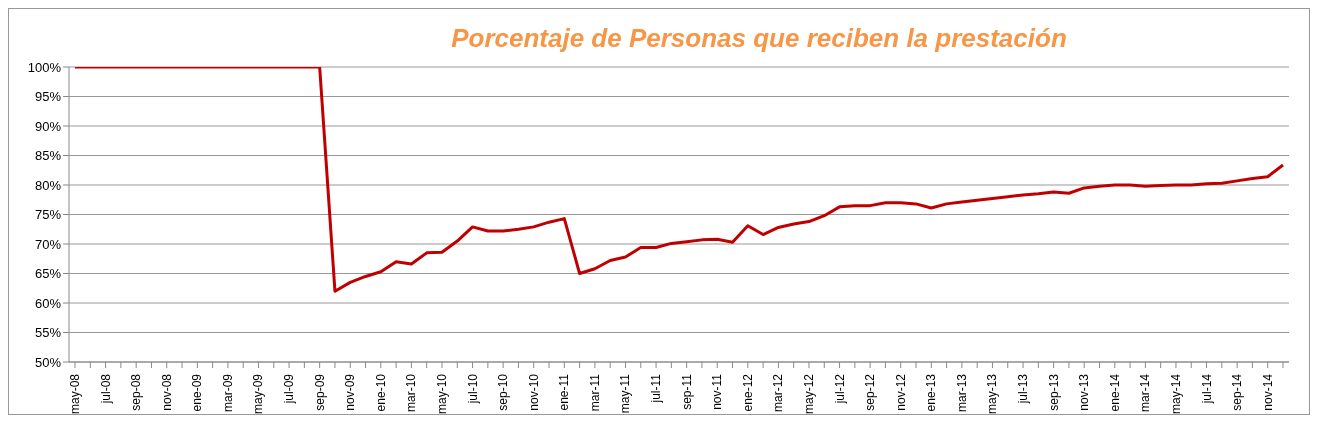 The width and height of the screenshot is (1318, 423). I want to click on x-tick-label: ene-13, so click(931, 392).